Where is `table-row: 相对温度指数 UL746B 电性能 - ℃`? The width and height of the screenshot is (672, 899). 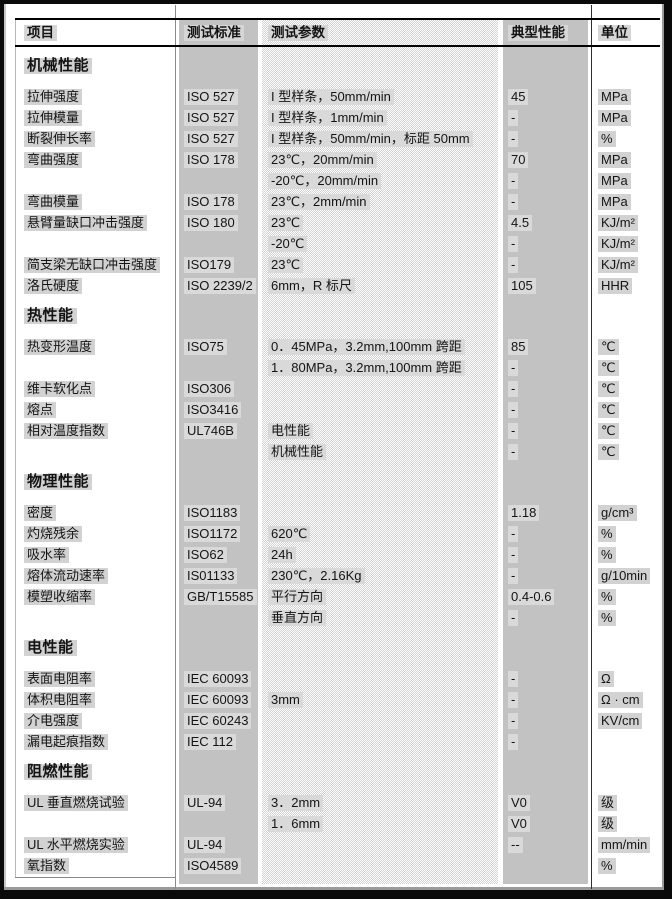
table-row: 相对温度指数 UL746B 电性能 - ℃ is located at coordinates (337, 430).